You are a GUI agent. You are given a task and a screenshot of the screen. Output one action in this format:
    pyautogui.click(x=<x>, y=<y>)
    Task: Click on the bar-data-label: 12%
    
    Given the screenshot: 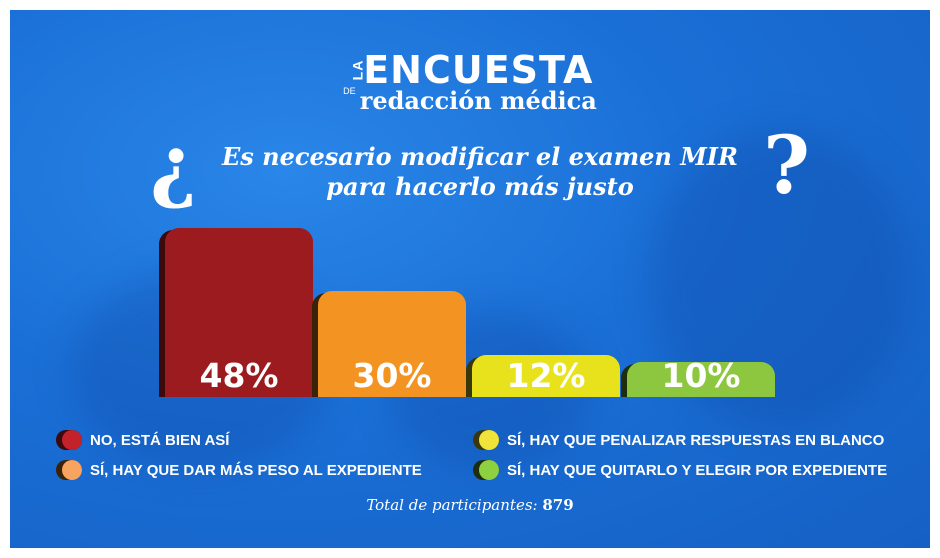 What is the action you would take?
    pyautogui.click(x=546, y=375)
    